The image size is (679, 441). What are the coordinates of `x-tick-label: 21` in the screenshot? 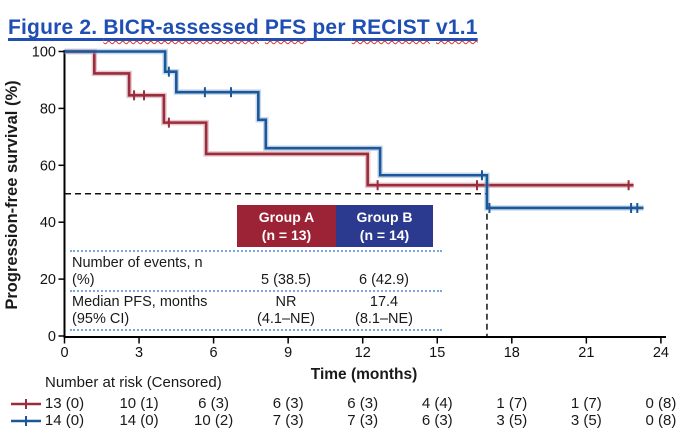 It's located at (586, 353).